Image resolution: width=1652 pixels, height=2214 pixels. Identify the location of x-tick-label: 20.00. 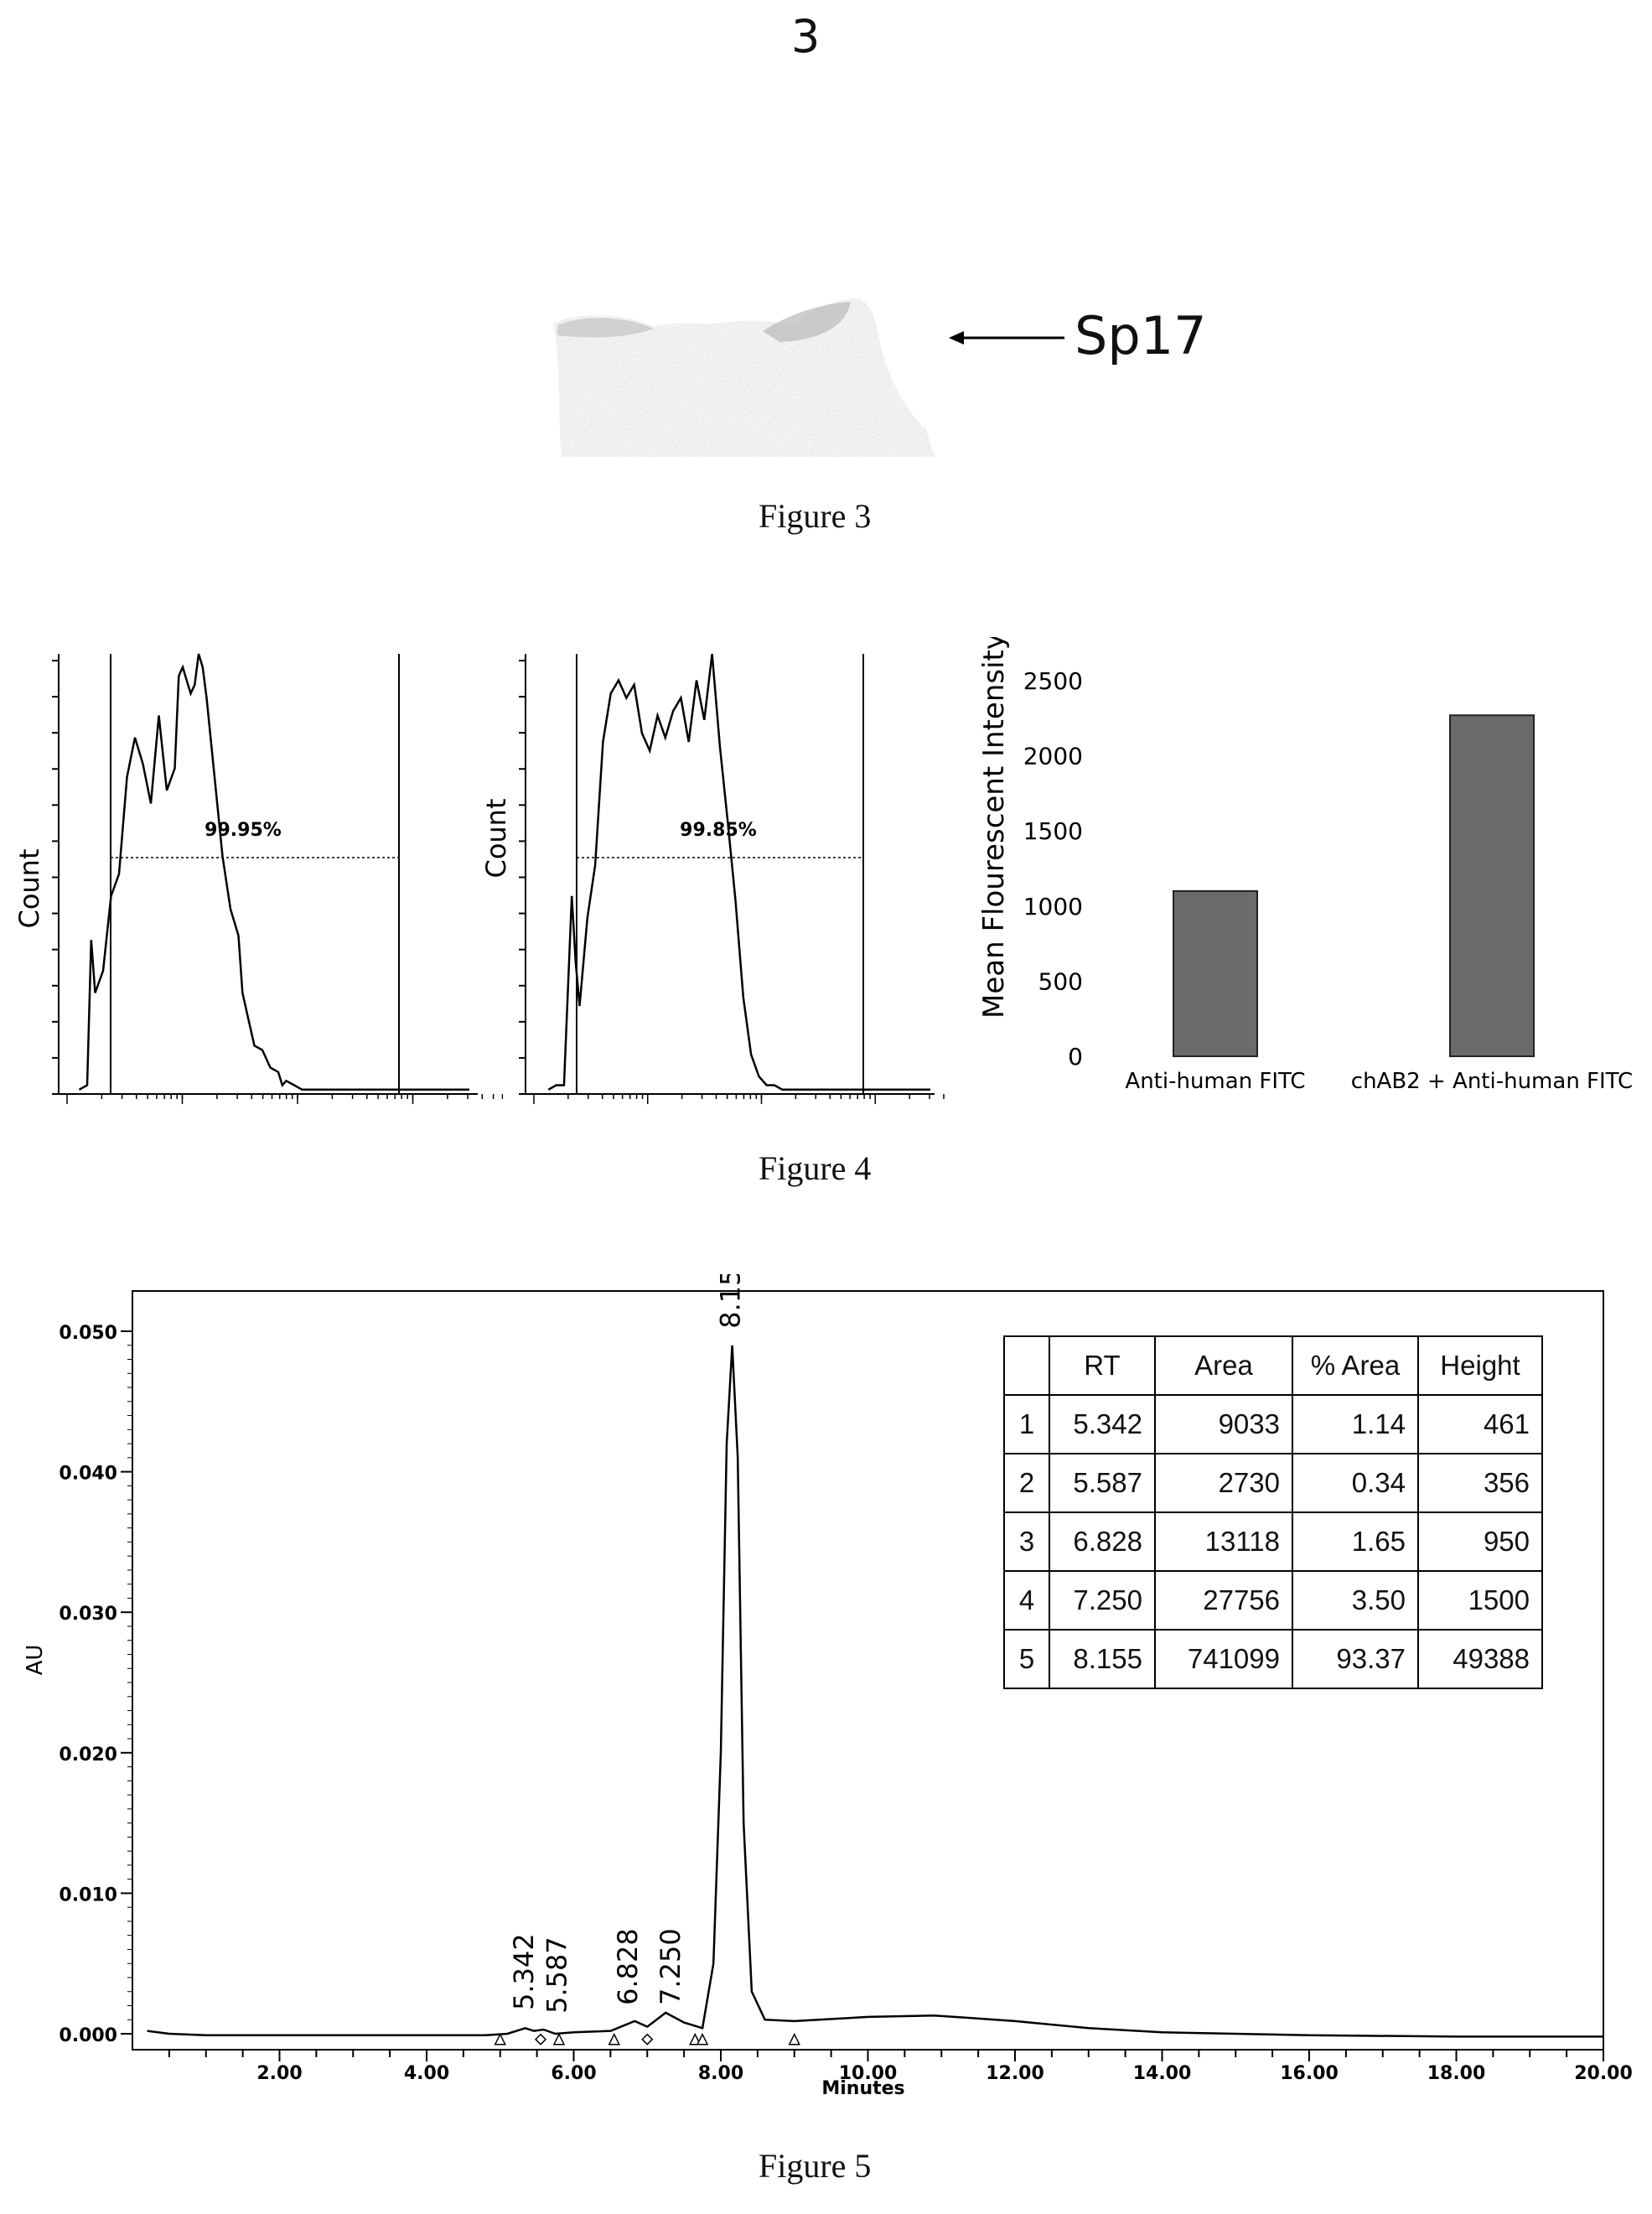
(1603, 2073).